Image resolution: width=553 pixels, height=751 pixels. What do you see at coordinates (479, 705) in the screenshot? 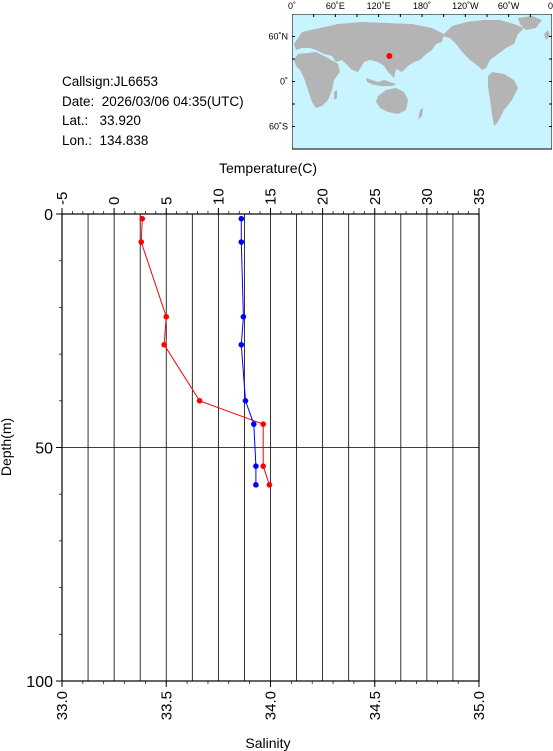
I see `salinity-tick-label: 35.0` at bounding box center [479, 705].